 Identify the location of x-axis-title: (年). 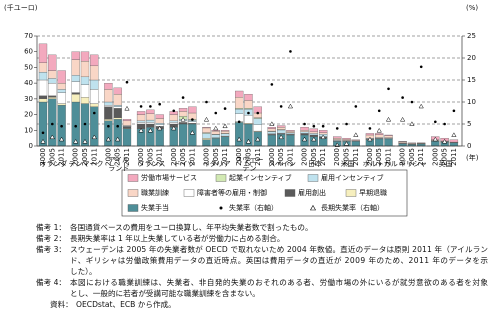
(472, 157).